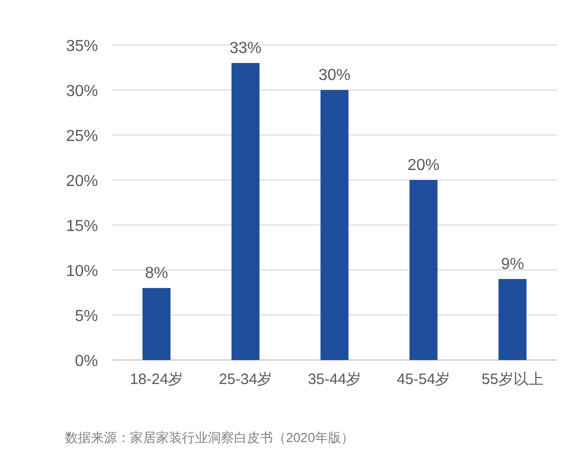  What do you see at coordinates (209, 437) in the screenshot?
I see `source-note: 数据来源：家居家装行业洞察白皮书（2020年版）` at bounding box center [209, 437].